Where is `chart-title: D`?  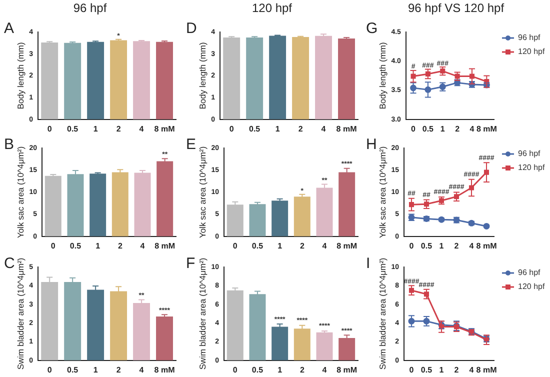
chart-title: D is located at coordinates (191, 28).